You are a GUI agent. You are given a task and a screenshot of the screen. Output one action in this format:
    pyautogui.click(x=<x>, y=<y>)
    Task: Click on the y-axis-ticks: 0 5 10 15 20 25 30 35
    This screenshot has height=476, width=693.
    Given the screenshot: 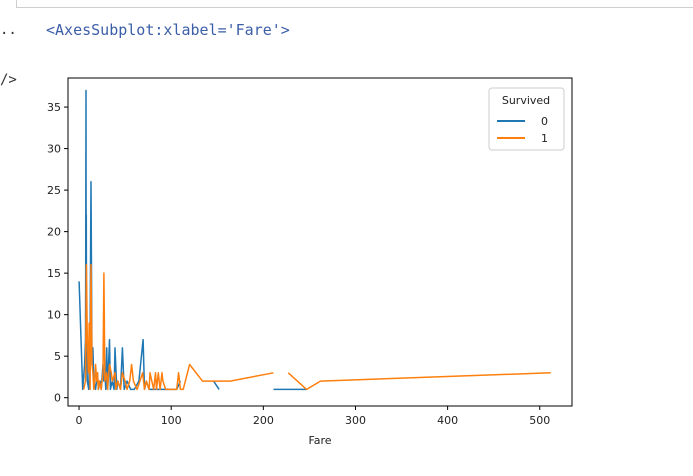 What is the action you would take?
    pyautogui.click(x=57, y=253)
    